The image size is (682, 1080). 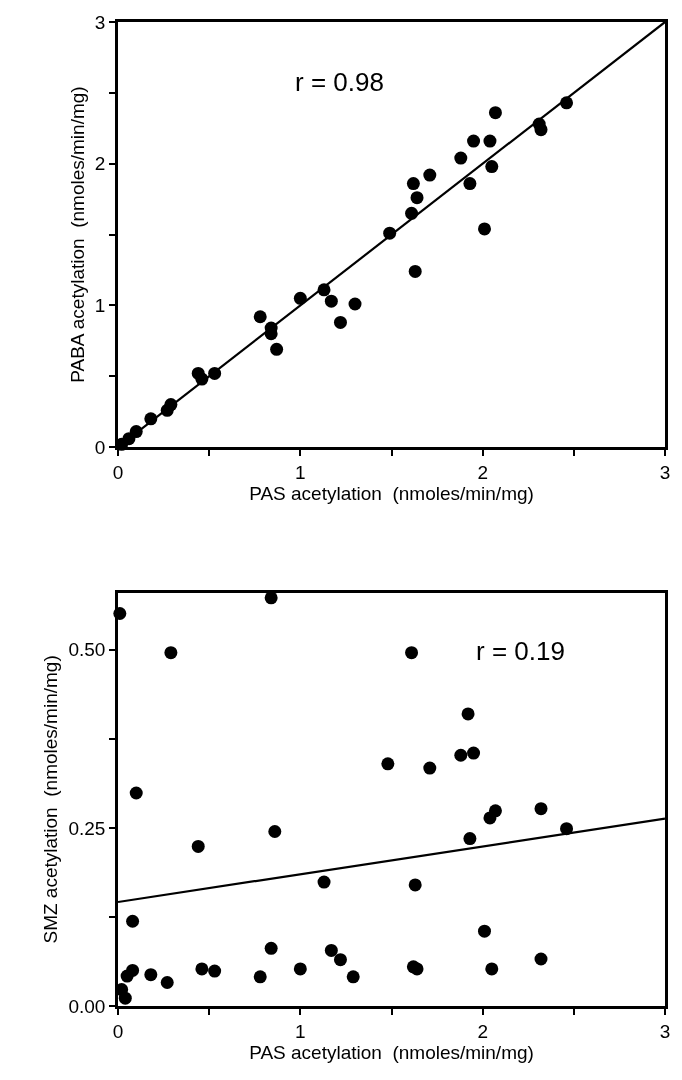 I want to click on y-tick-label: 0, so click(x=100, y=447).